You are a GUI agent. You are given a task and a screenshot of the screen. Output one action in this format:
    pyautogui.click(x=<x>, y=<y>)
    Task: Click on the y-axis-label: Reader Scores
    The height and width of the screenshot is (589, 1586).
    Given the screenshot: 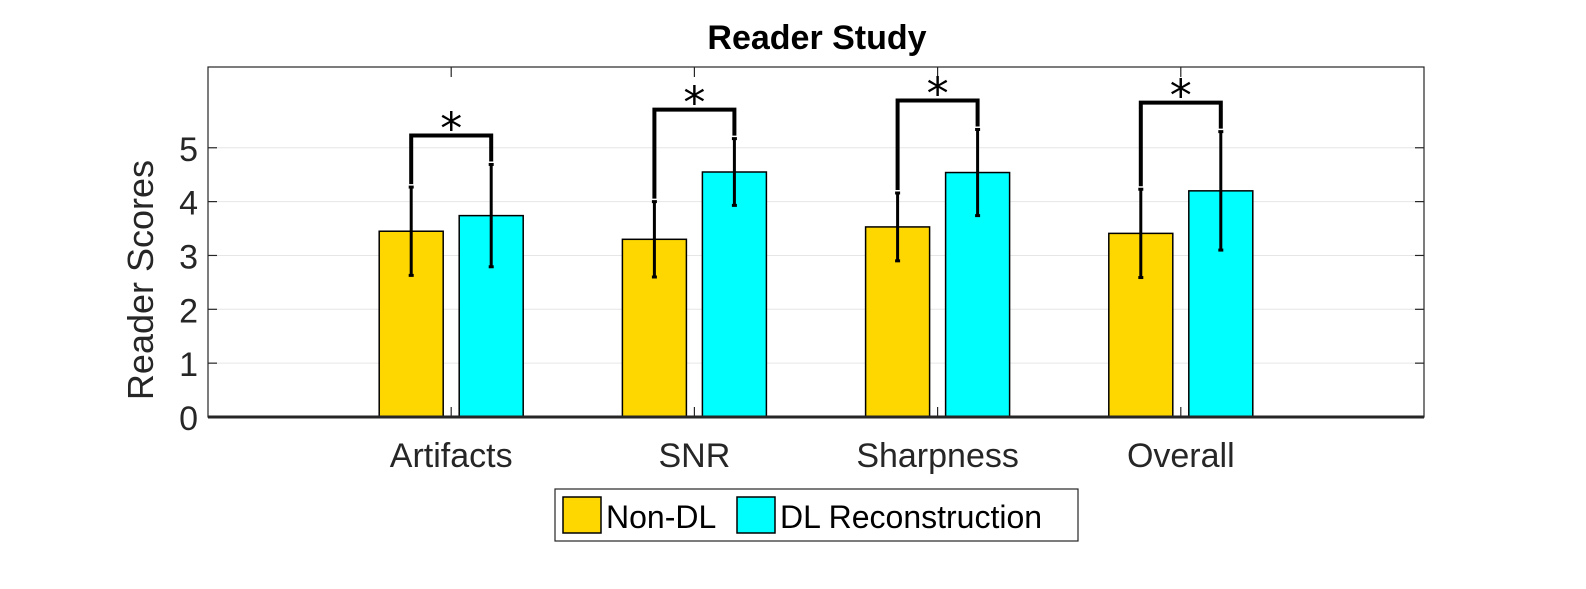 What is the action you would take?
    pyautogui.click(x=140, y=280)
    